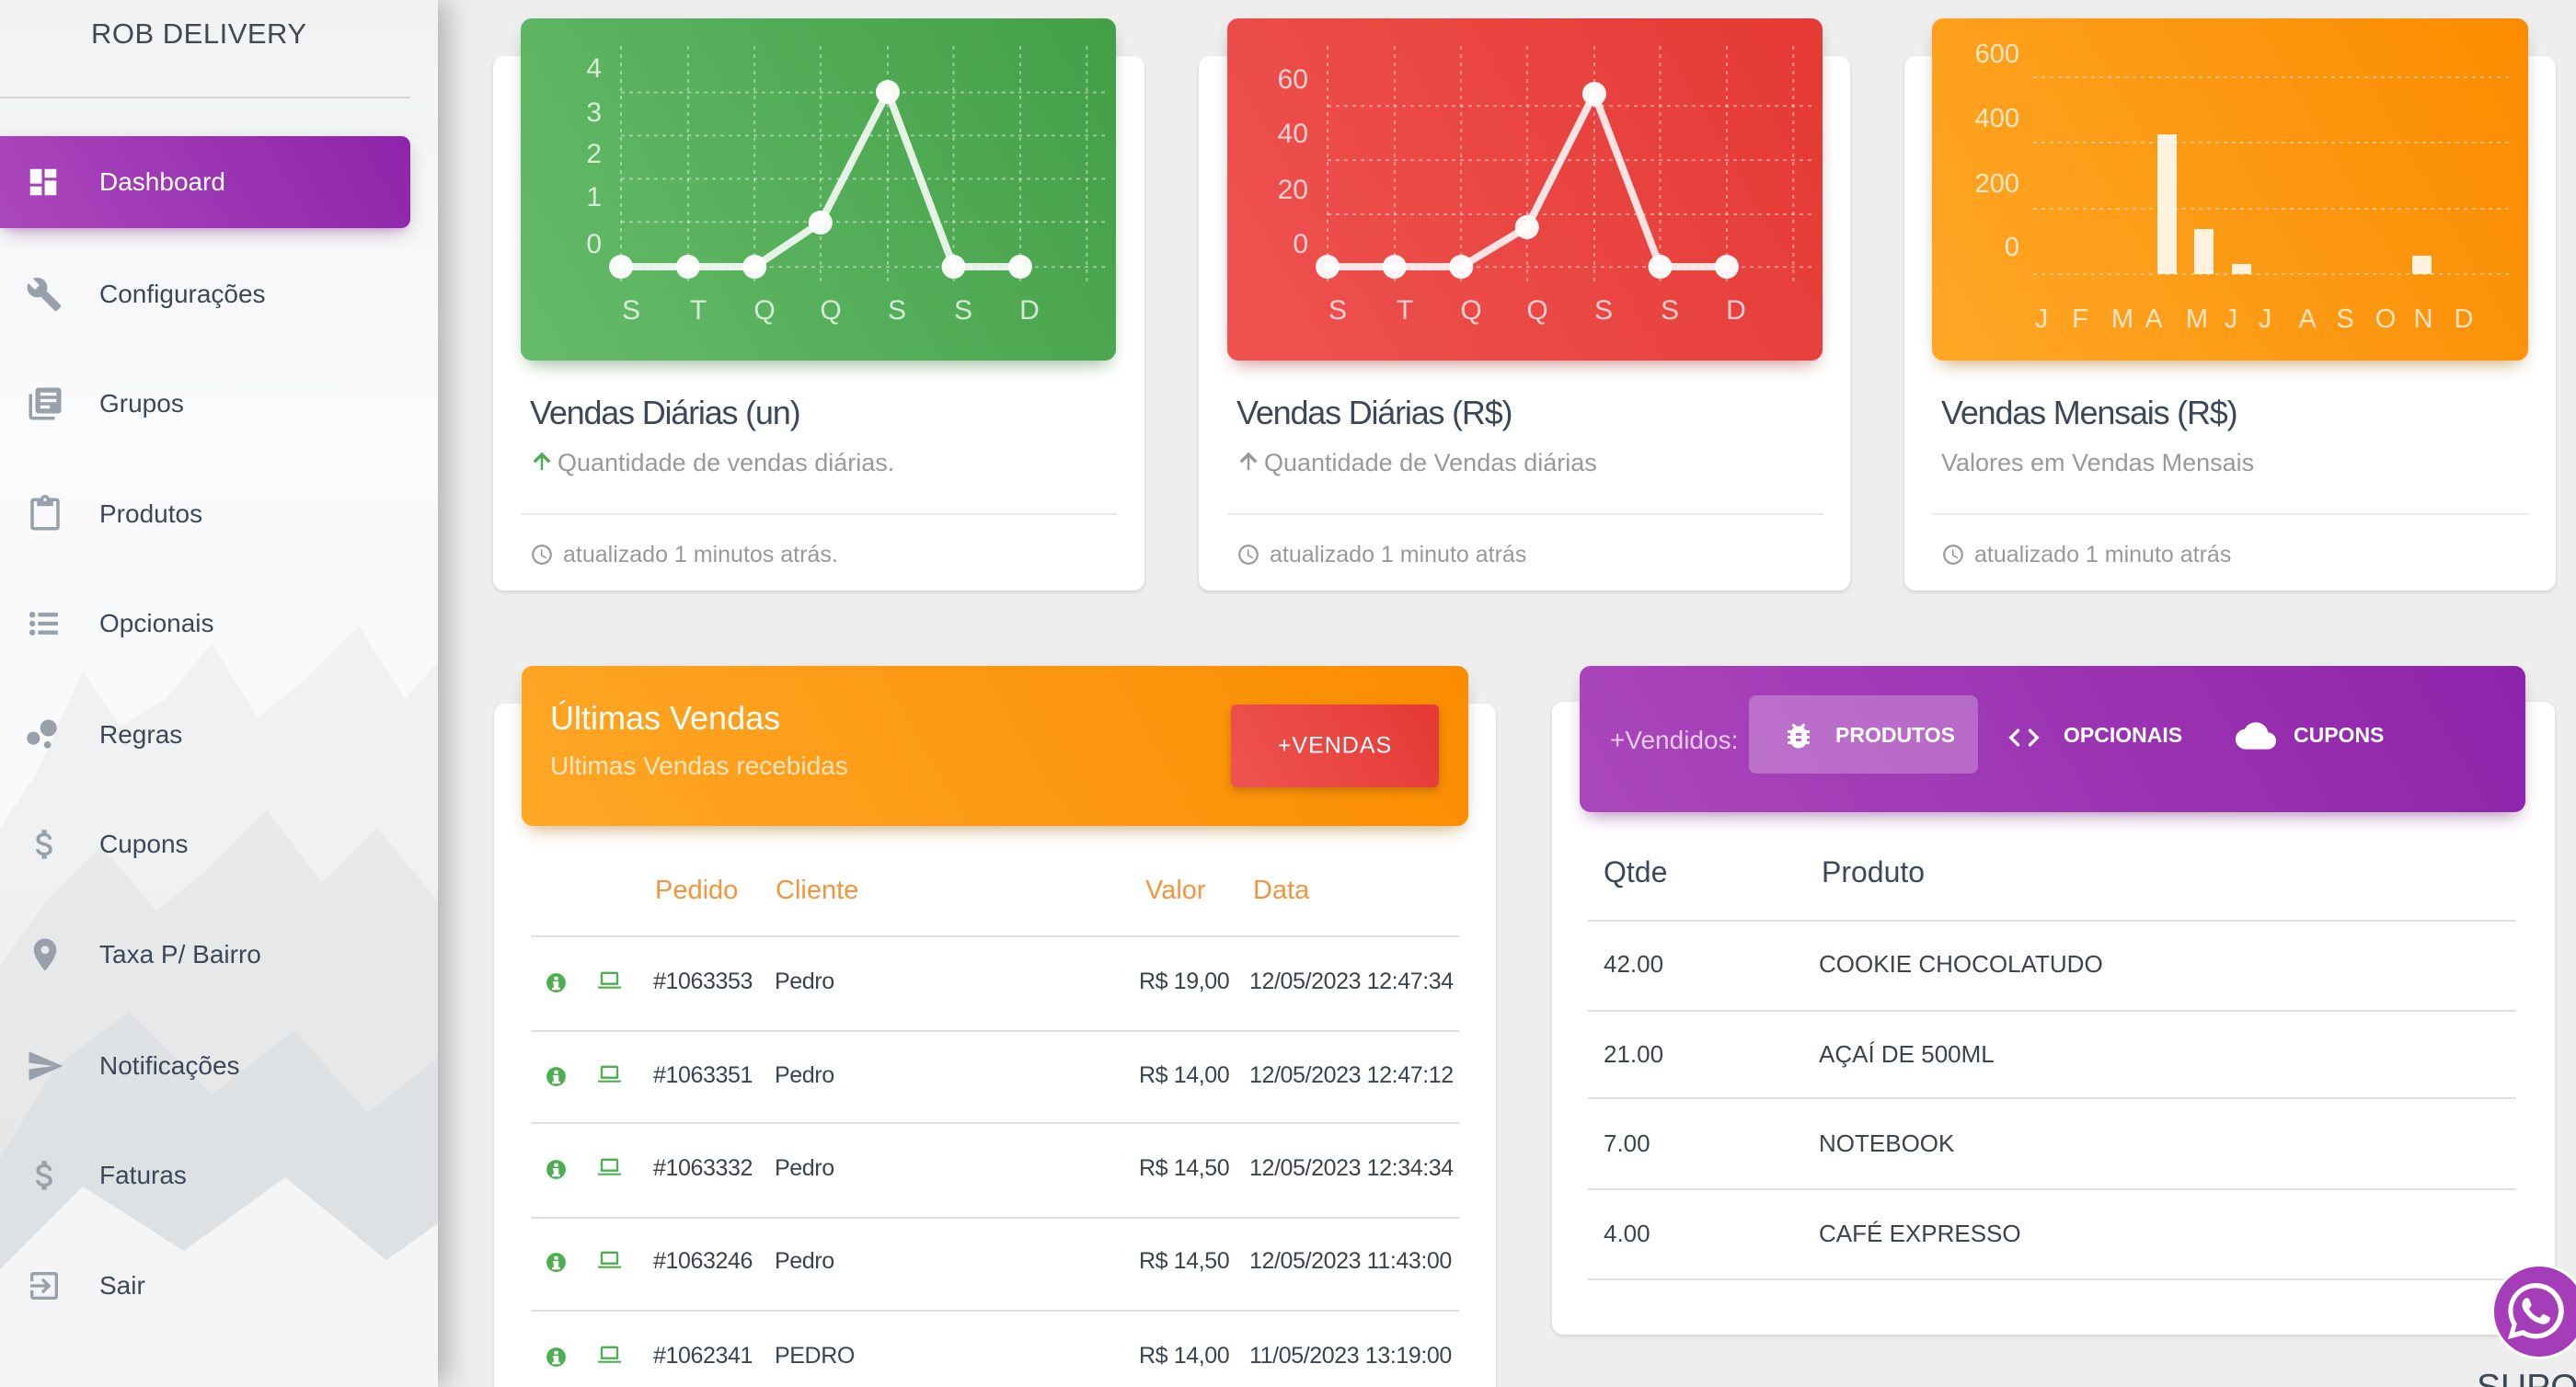  What do you see at coordinates (2080, 319) in the screenshot?
I see `svg-text: F` at bounding box center [2080, 319].